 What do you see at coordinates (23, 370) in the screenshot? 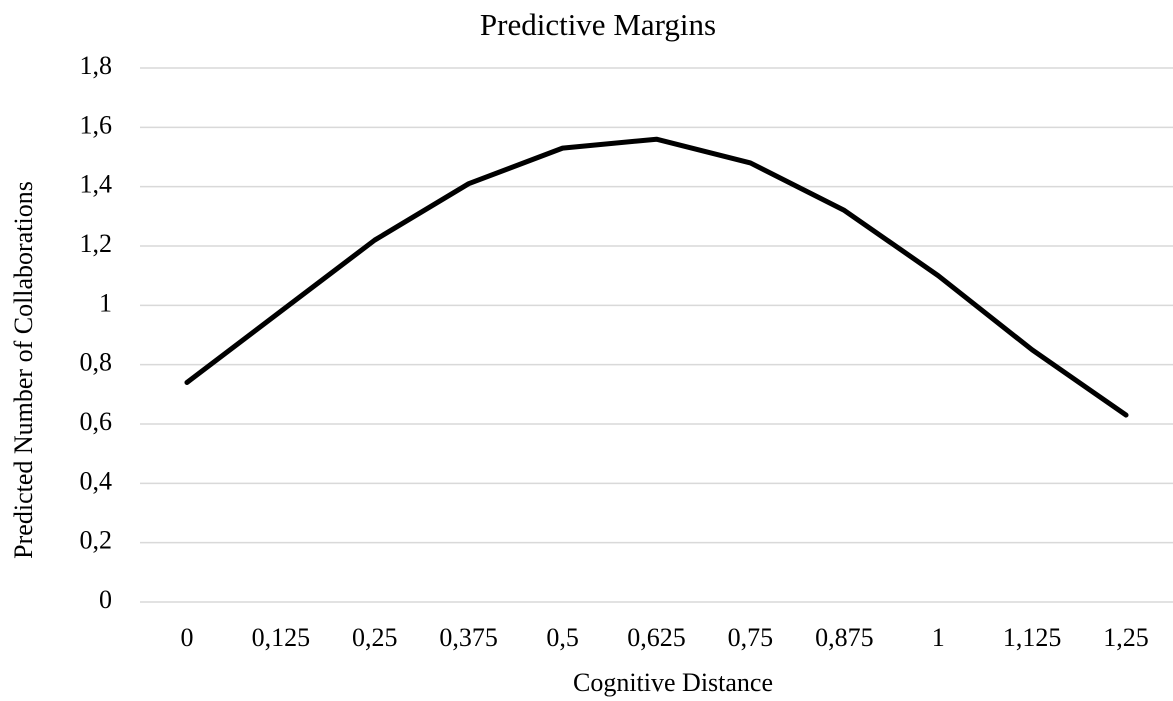
I see `y-axis-label: Predicted Number of Collaborations` at bounding box center [23, 370].